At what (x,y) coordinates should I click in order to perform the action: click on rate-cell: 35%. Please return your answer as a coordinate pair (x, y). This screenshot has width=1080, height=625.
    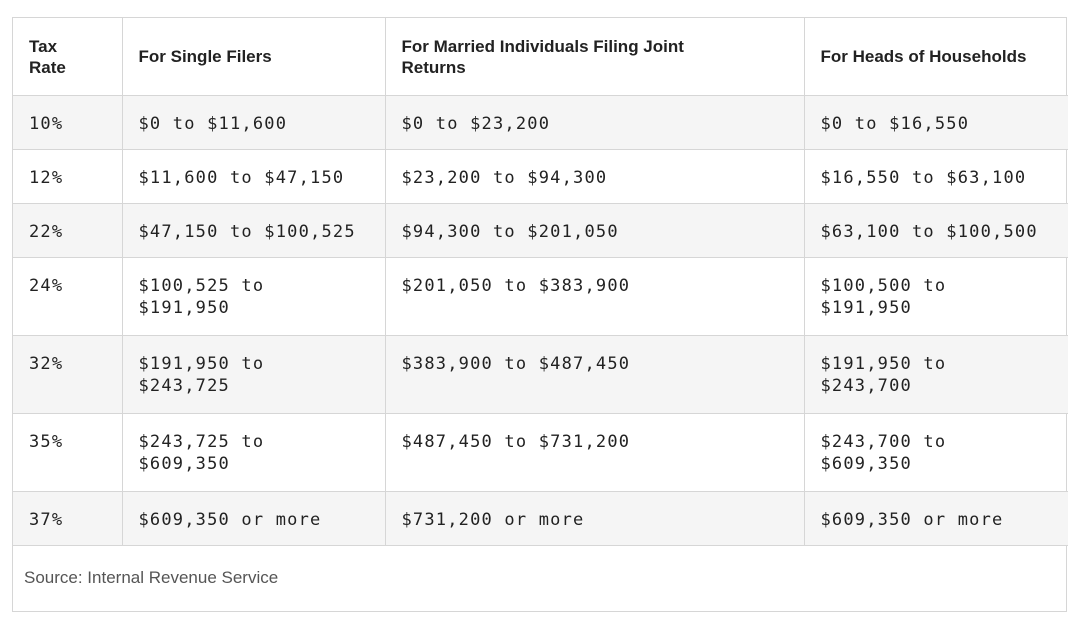
    Looking at the image, I should click on (68, 452).